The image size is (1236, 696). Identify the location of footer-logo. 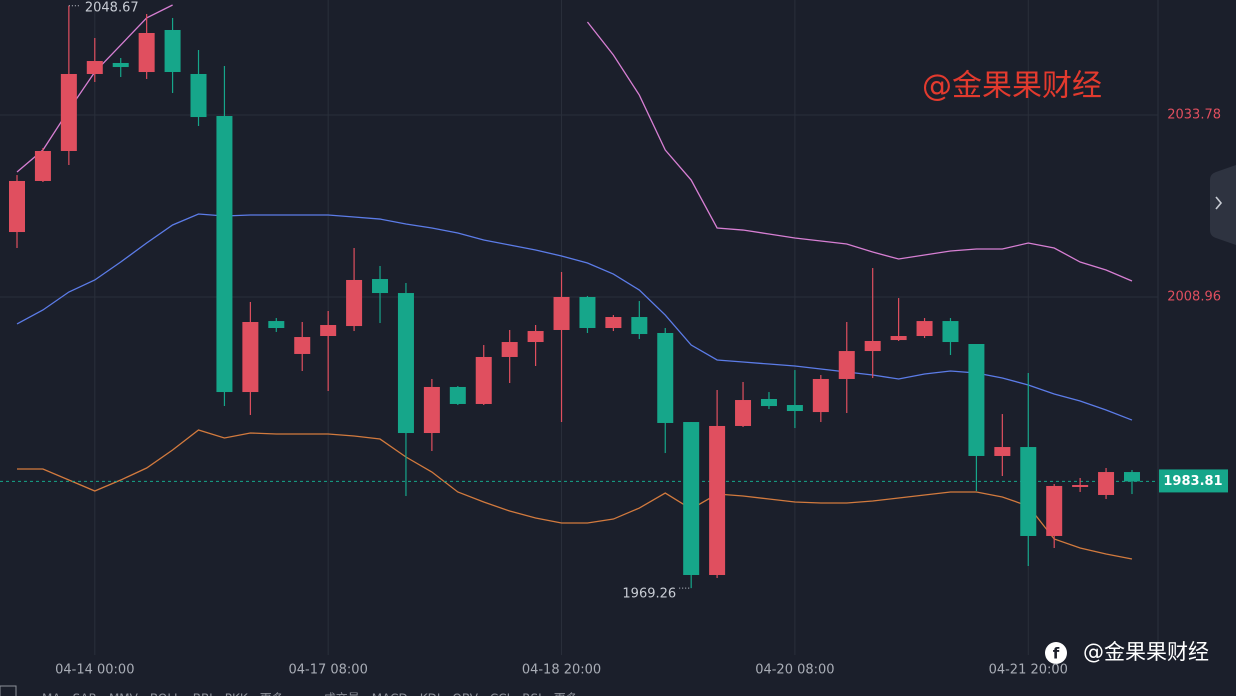
(1056, 653).